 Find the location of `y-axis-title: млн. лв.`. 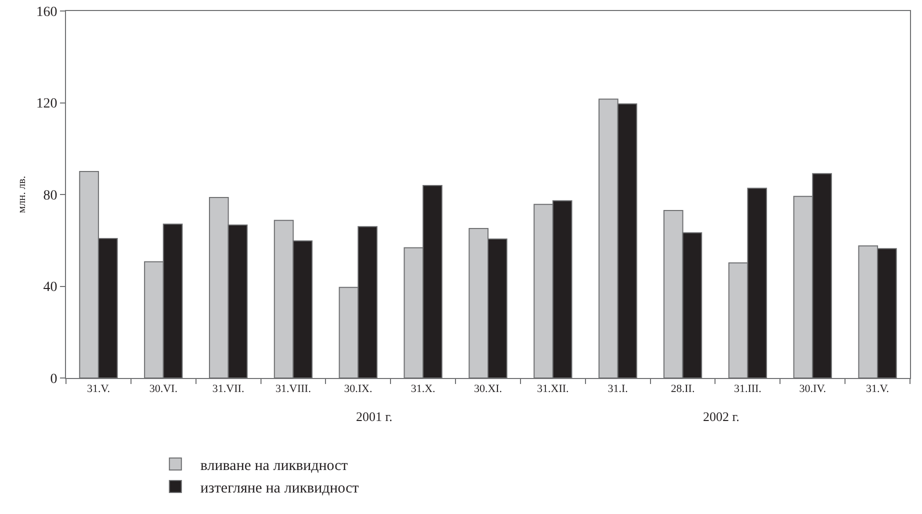

y-axis-title: млн. лв. is located at coordinates (22, 195).